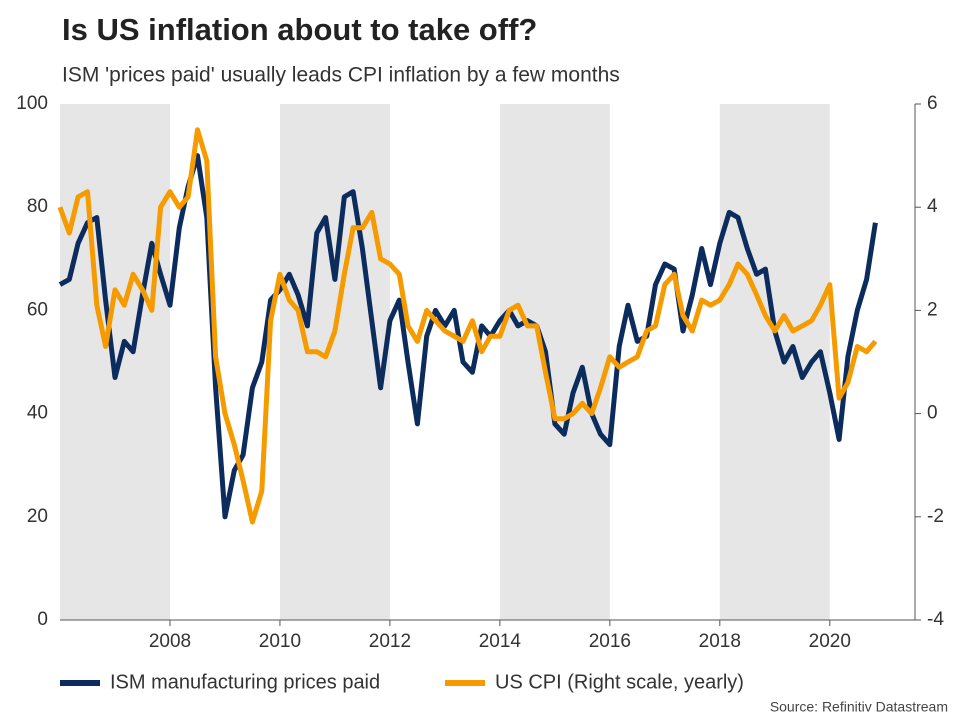 This screenshot has height=720, width=960. Describe the element at coordinates (935, 516) in the screenshot. I see `y2-tick-label: -2` at that location.